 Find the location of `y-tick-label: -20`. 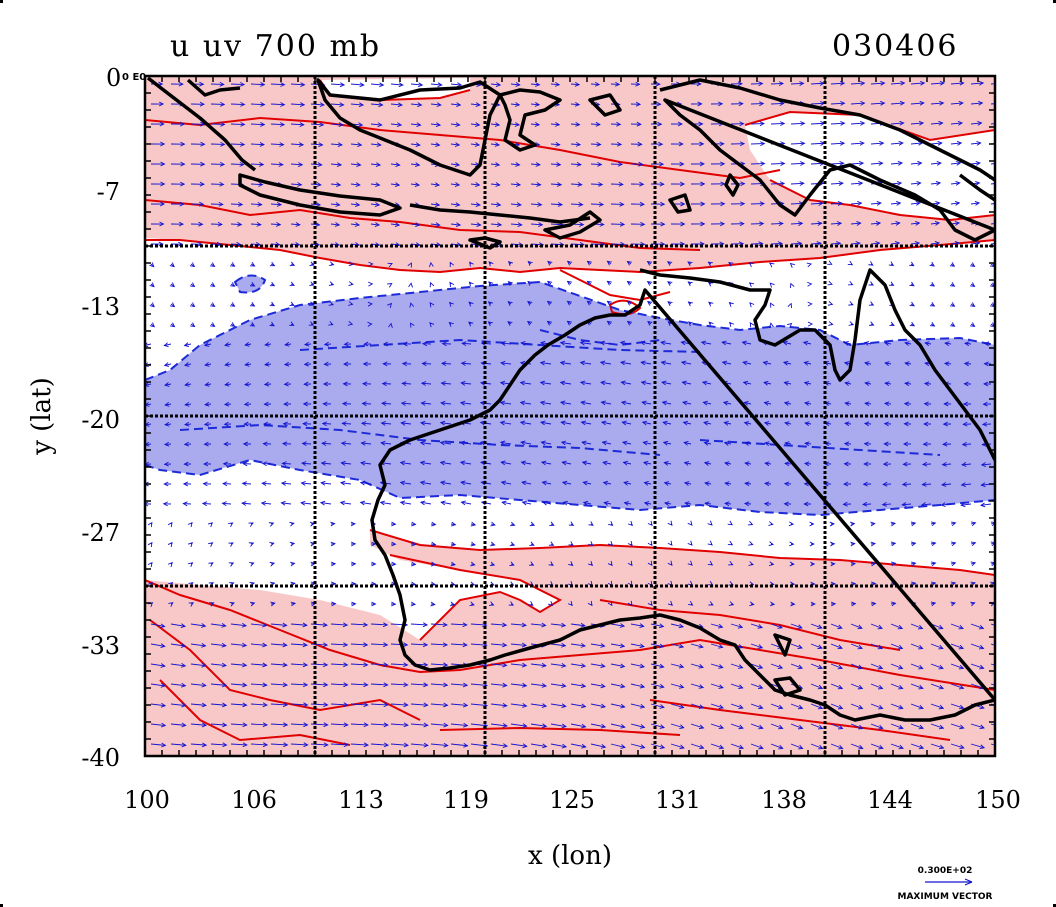

y-tick-label: -20 is located at coordinates (100, 420).